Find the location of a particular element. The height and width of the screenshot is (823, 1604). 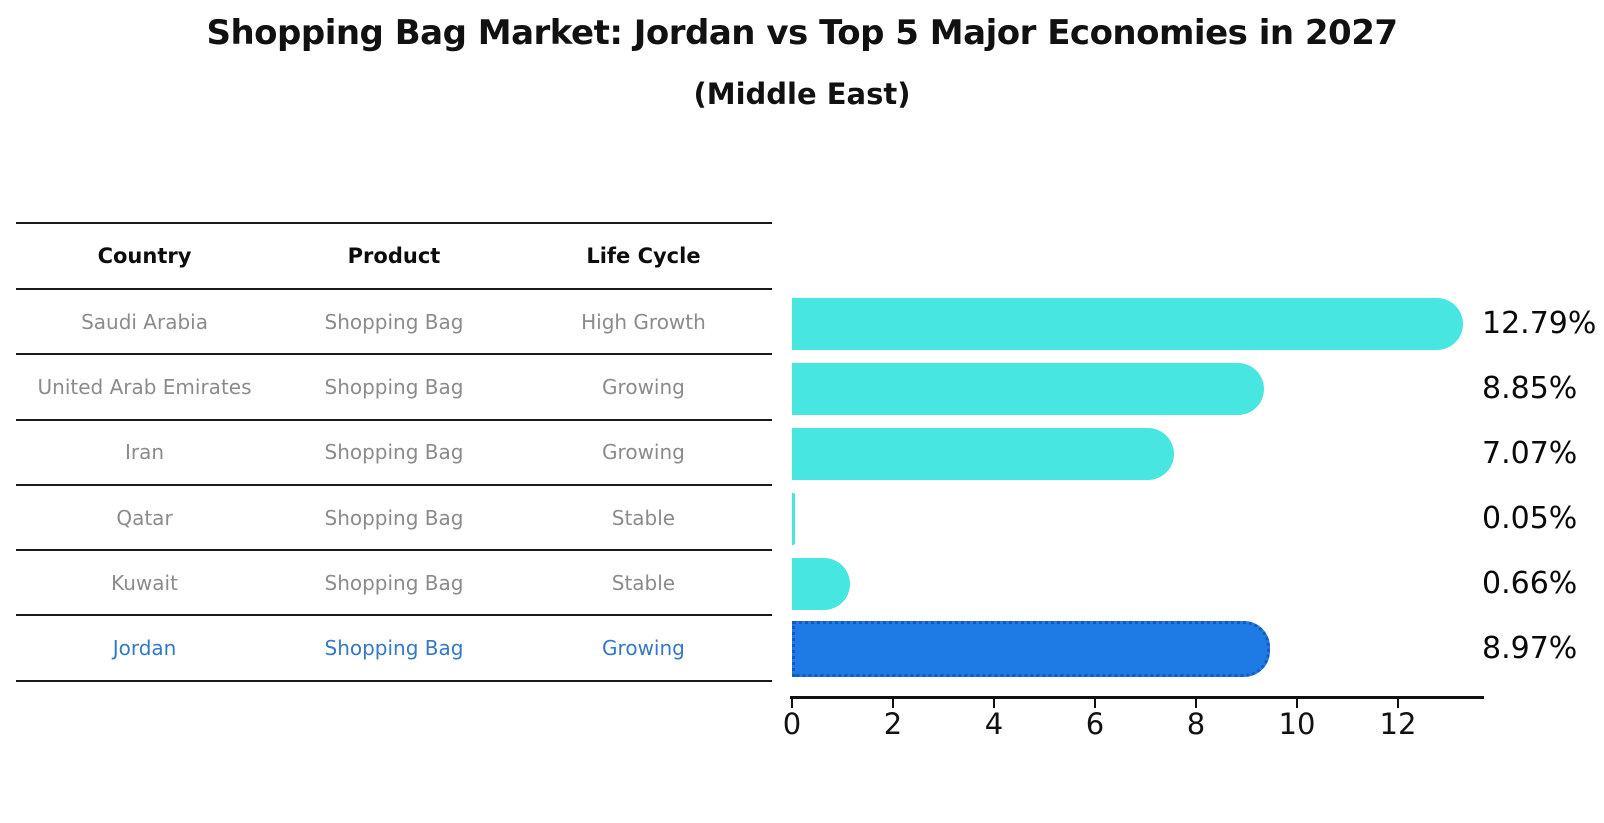

x-axis-line is located at coordinates (1137, 697).